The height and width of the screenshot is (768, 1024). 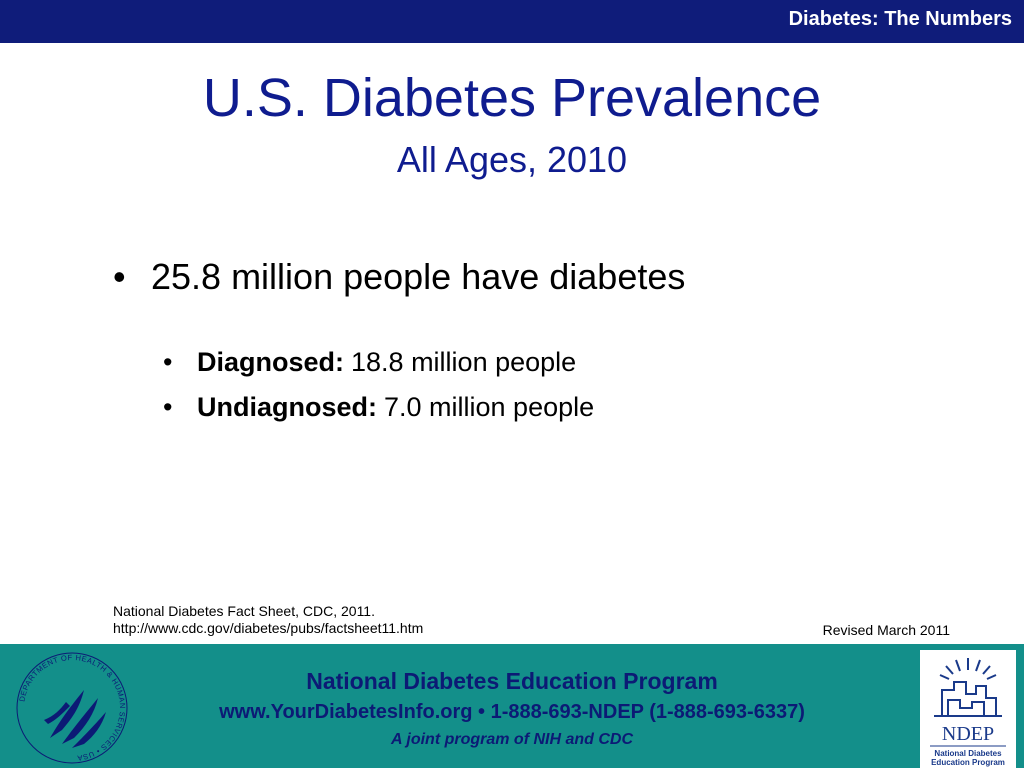 I want to click on main-bullet-list: • 25.8 million people have diabetes, so click(x=399, y=277).